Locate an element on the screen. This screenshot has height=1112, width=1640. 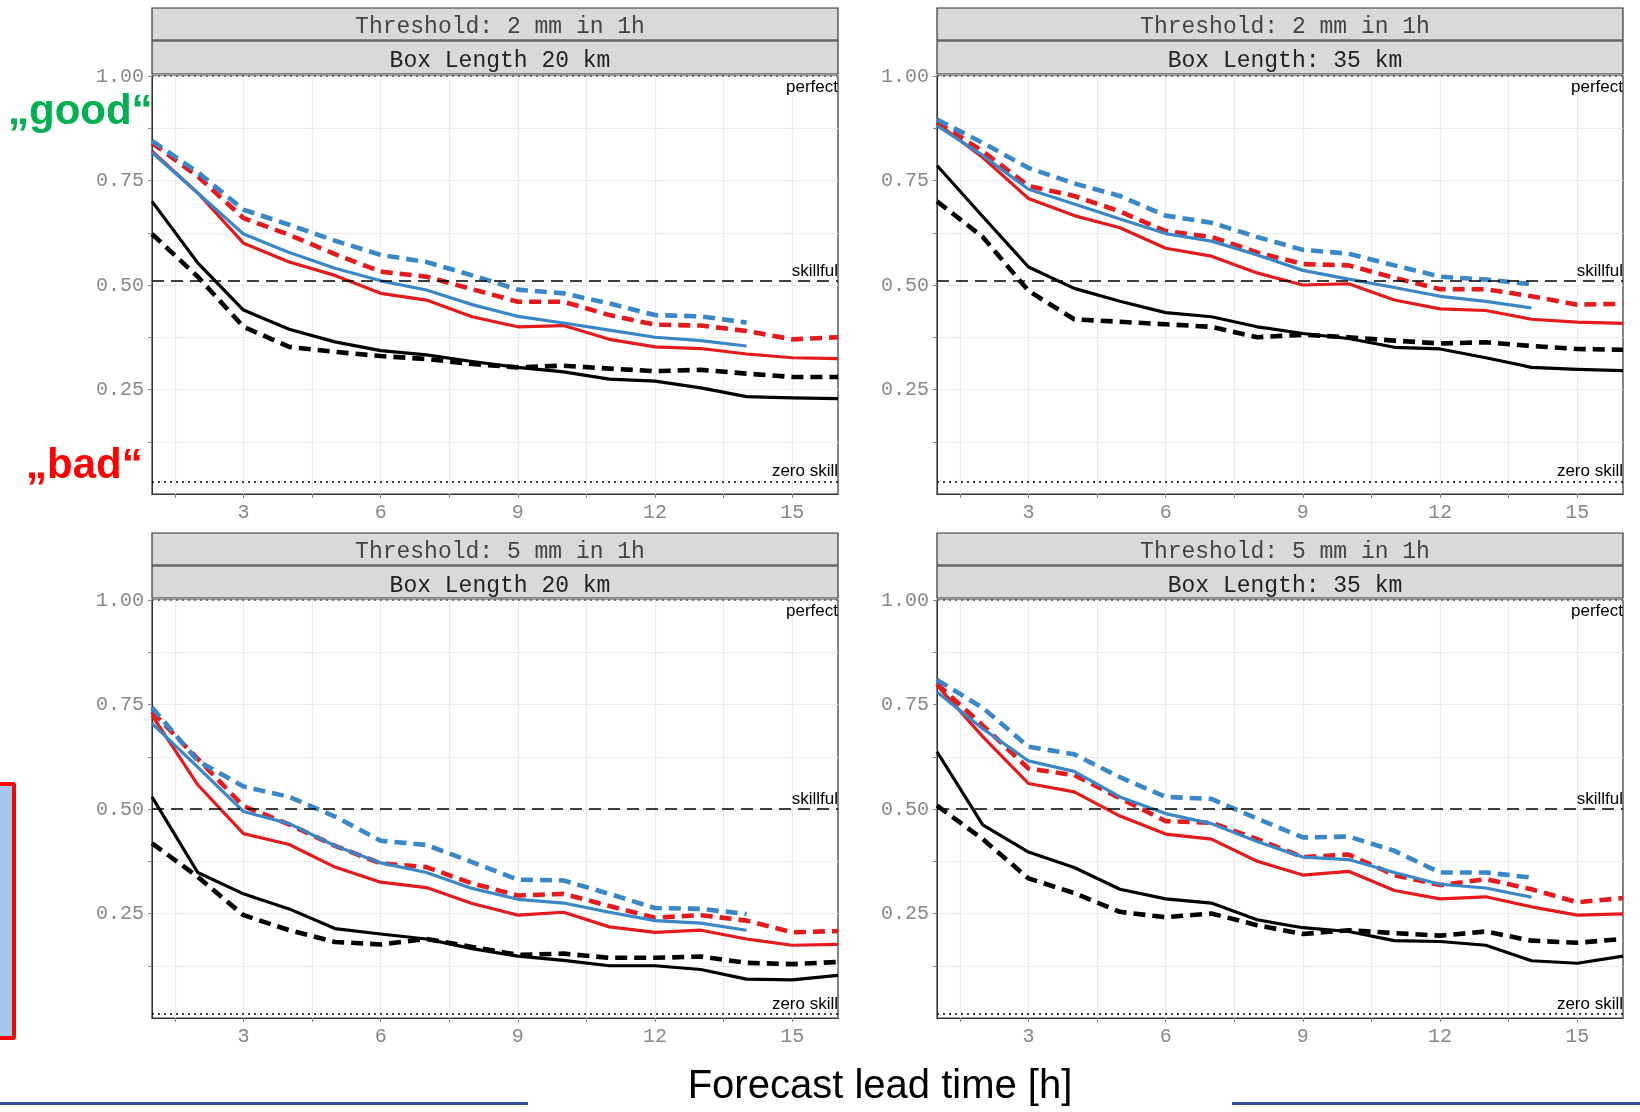
x-axis-title: Forecast lead time [h] is located at coordinates (880, 1084).